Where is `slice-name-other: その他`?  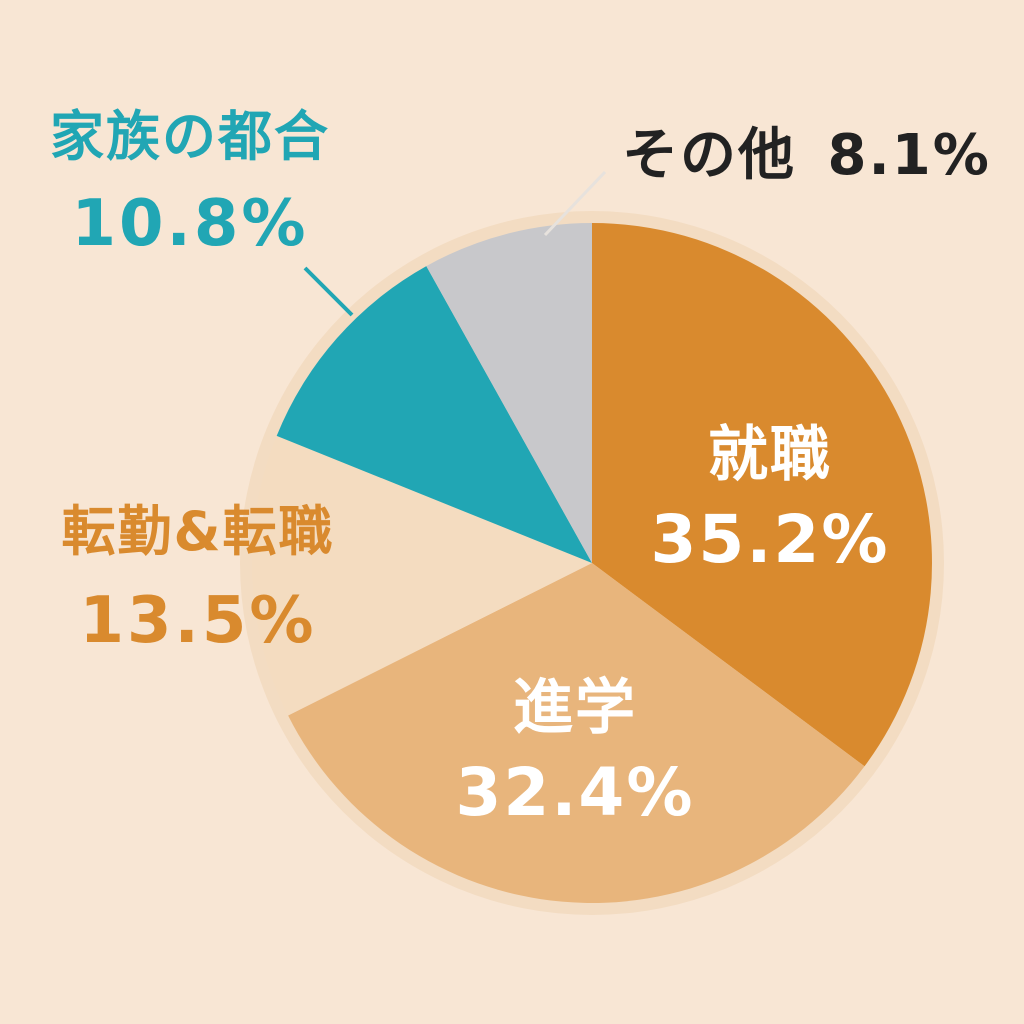
slice-name-other: その他 is located at coordinates (709, 155).